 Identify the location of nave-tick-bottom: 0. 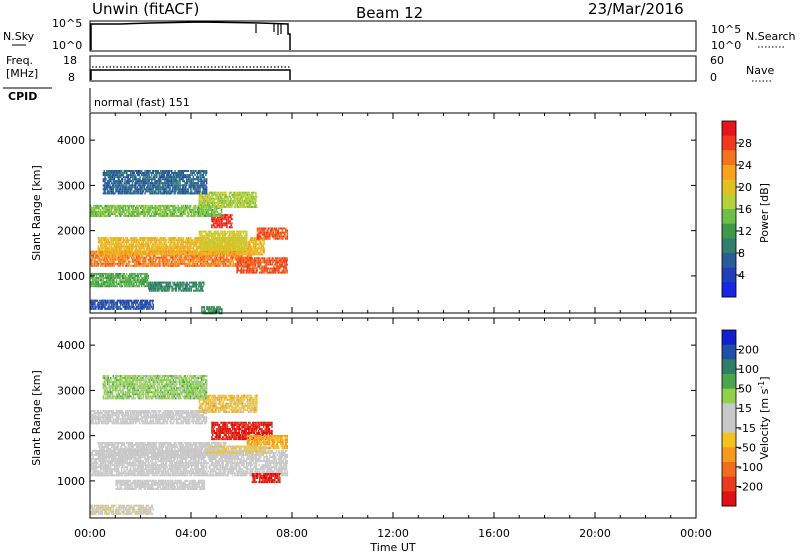
(713, 77).